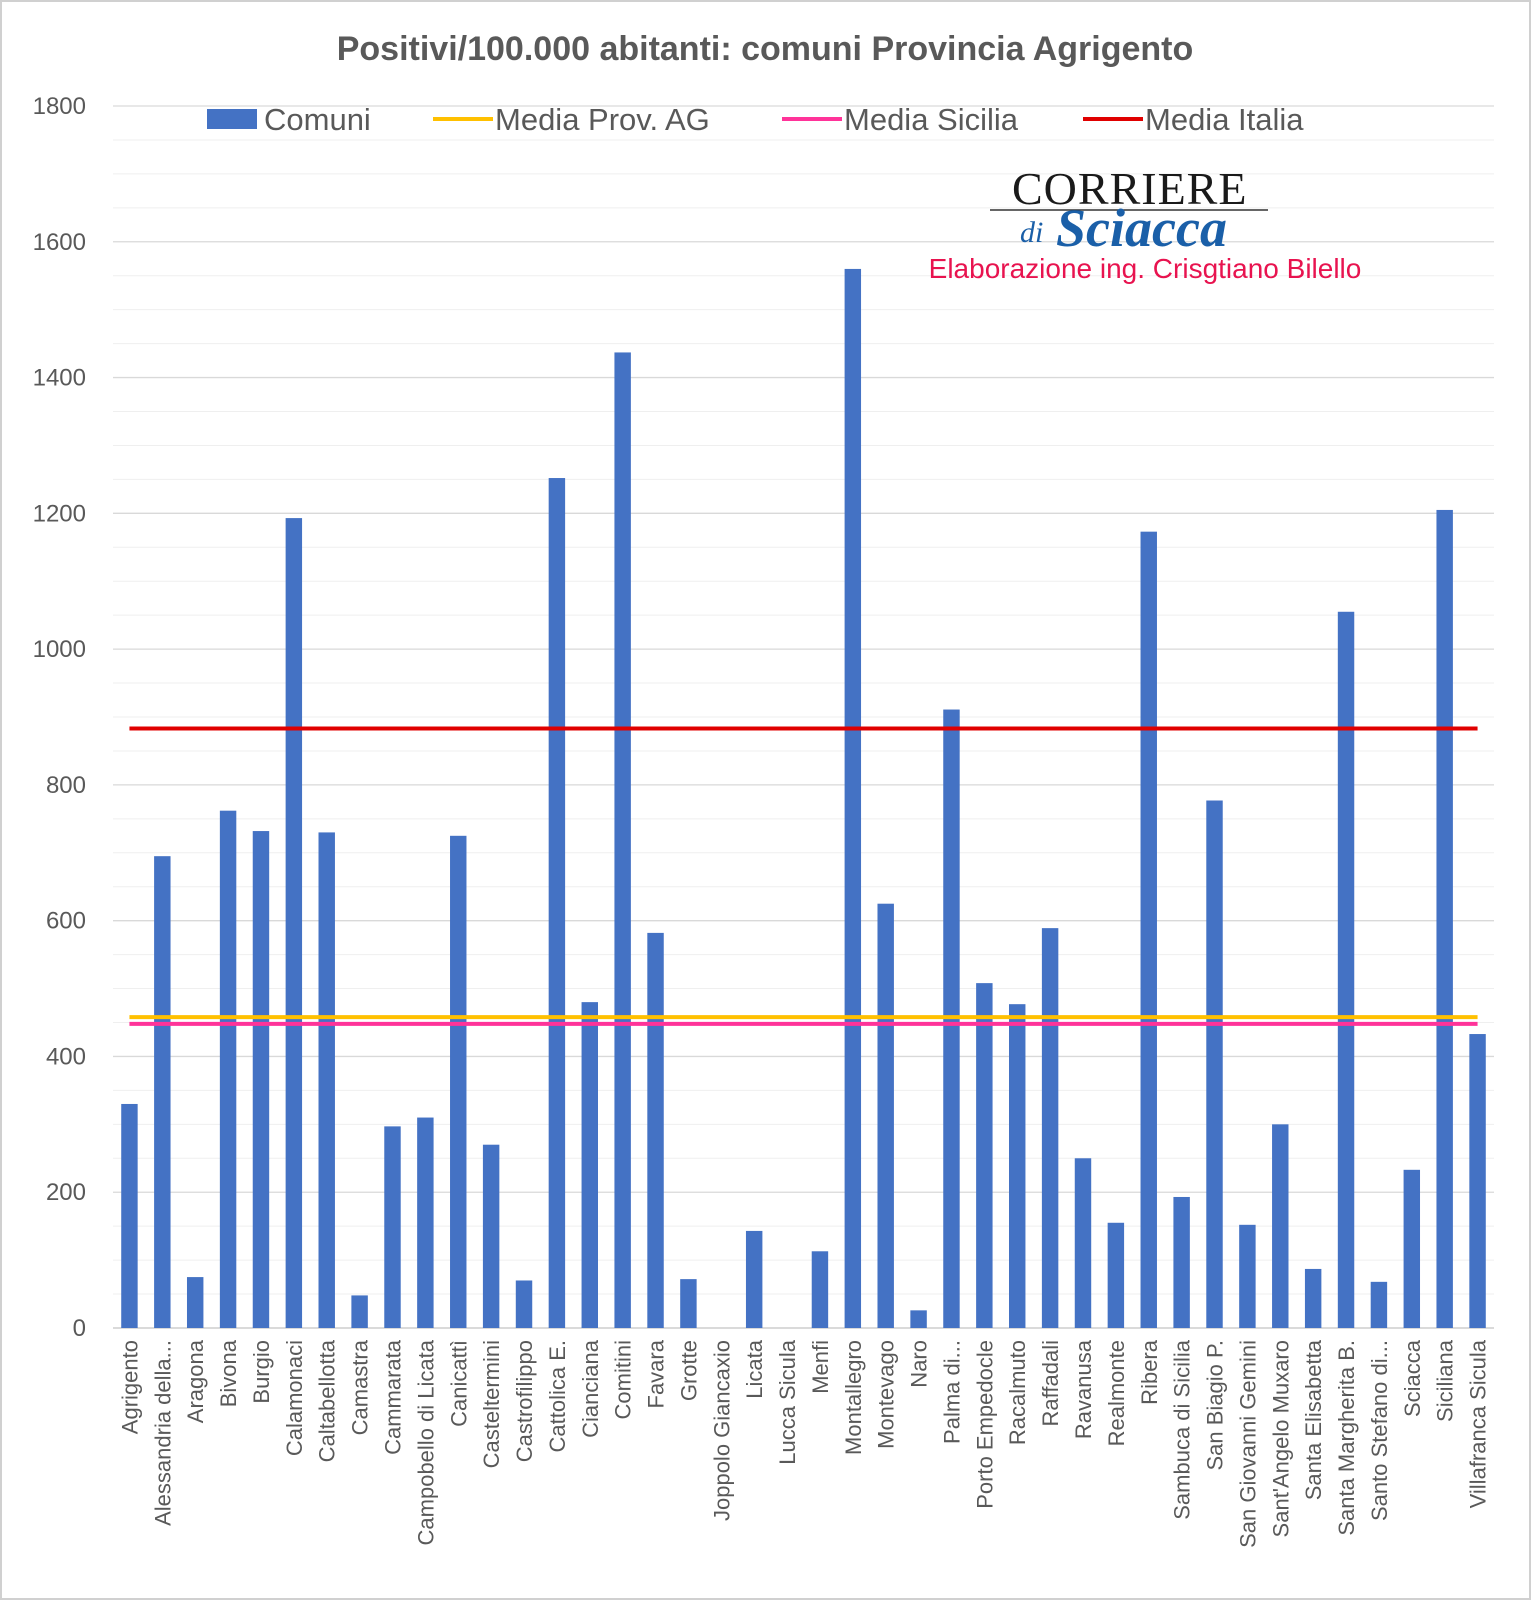  Describe the element at coordinates (1346, 1438) in the screenshot. I see `x-category-label: Santa Margherita B.` at that location.